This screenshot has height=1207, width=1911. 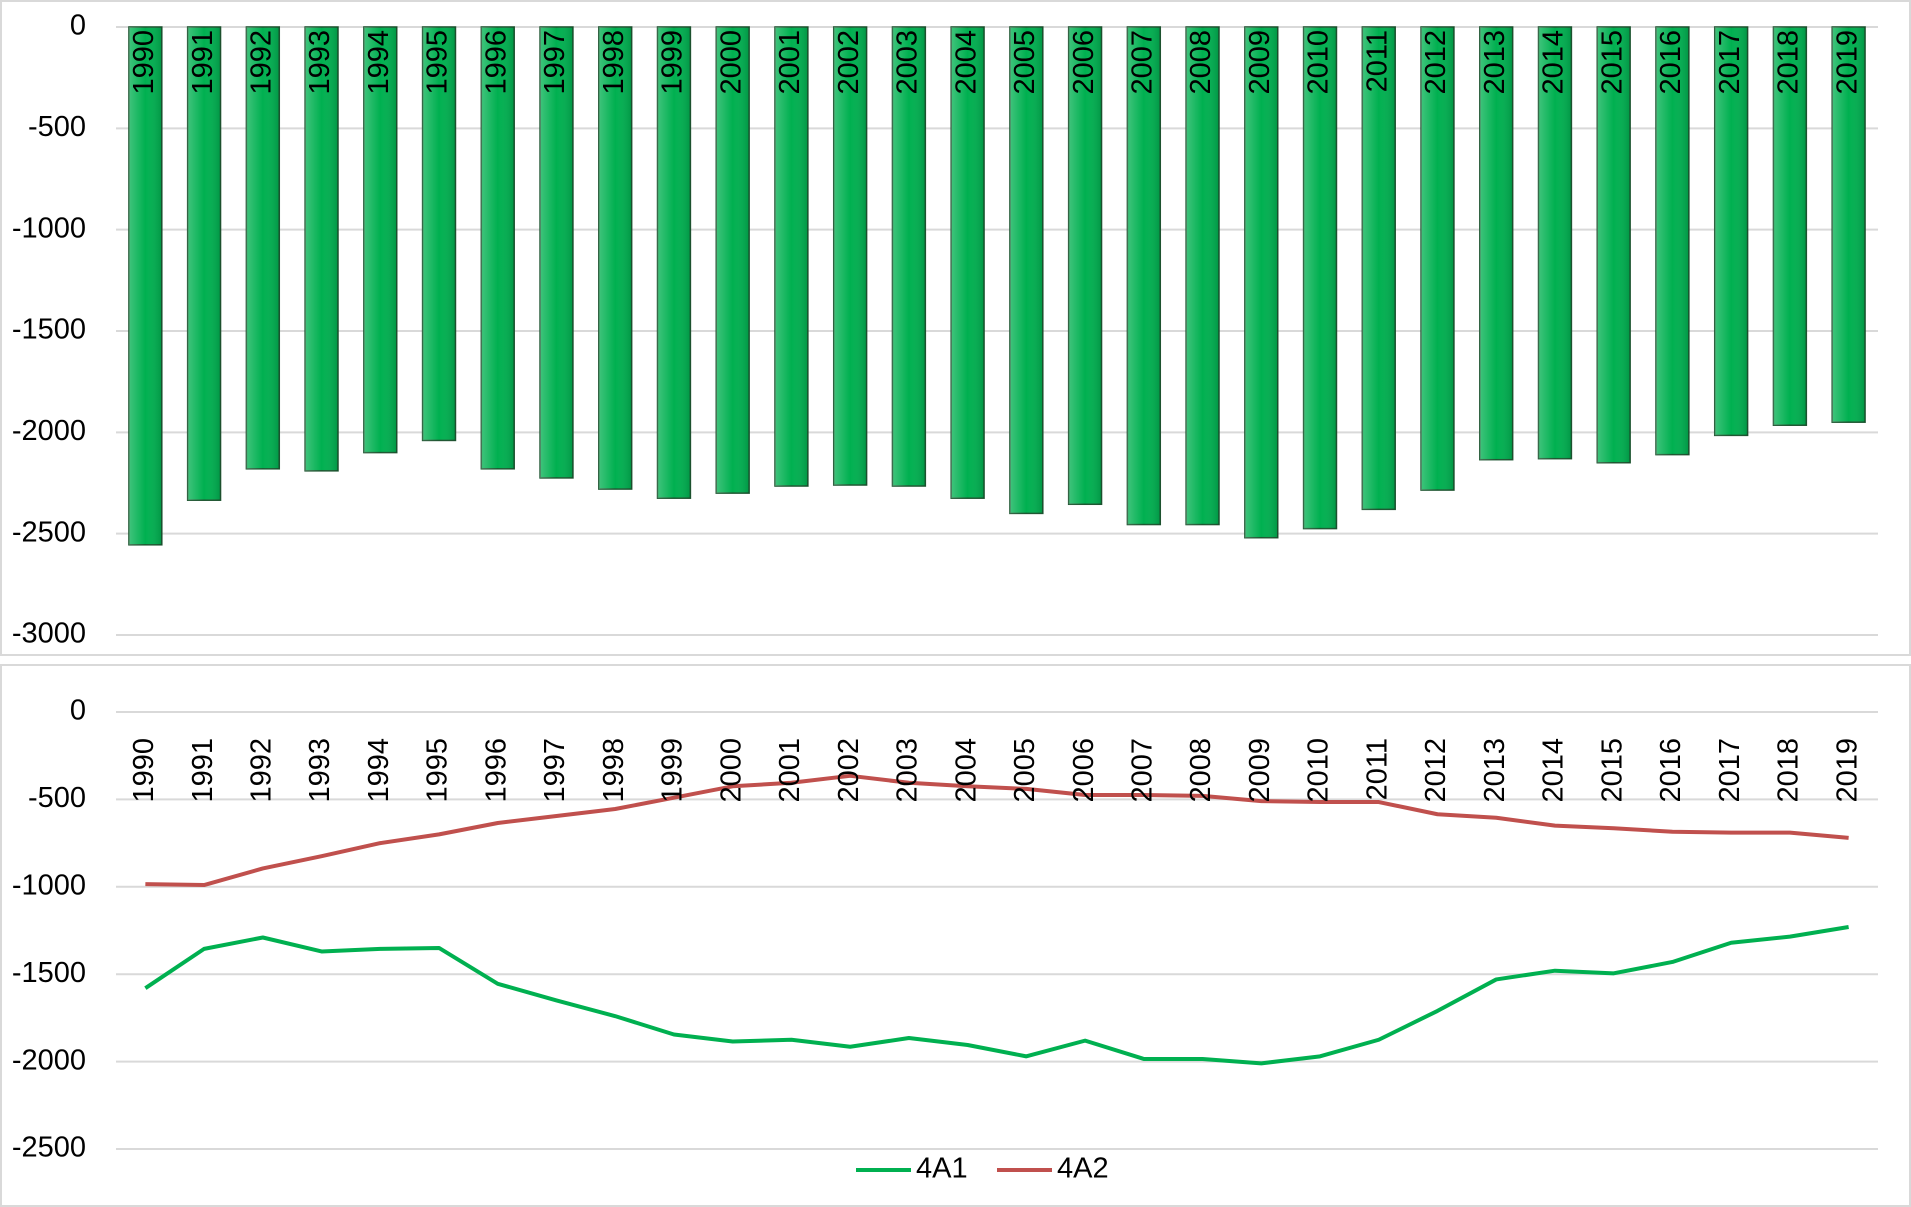 What do you see at coordinates (1260, 62) in the screenshot?
I see `x-tick-label: 2009` at bounding box center [1260, 62].